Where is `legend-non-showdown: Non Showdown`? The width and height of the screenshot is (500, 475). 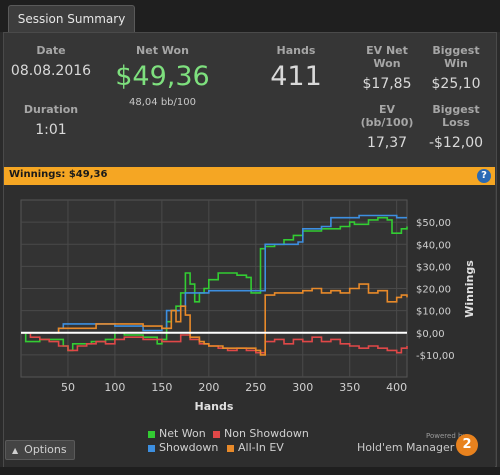 legend-non-showdown: Non Showdown is located at coordinates (261, 433).